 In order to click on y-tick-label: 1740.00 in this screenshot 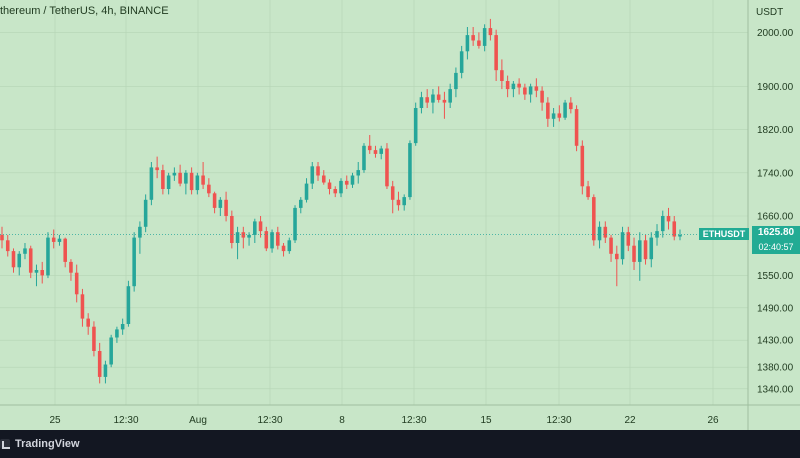, I will do `click(775, 173)`.